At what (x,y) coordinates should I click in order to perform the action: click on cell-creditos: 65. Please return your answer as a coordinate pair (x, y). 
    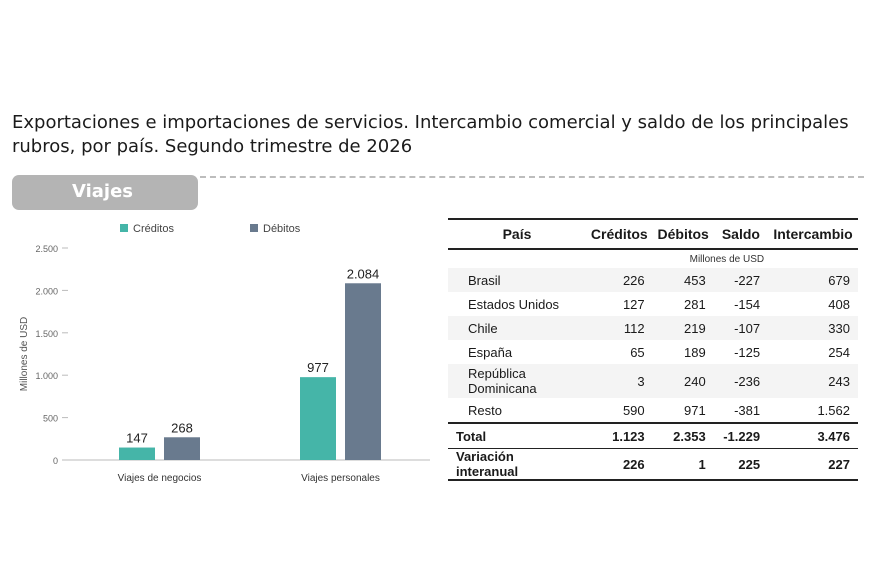
    Looking at the image, I should click on (637, 352).